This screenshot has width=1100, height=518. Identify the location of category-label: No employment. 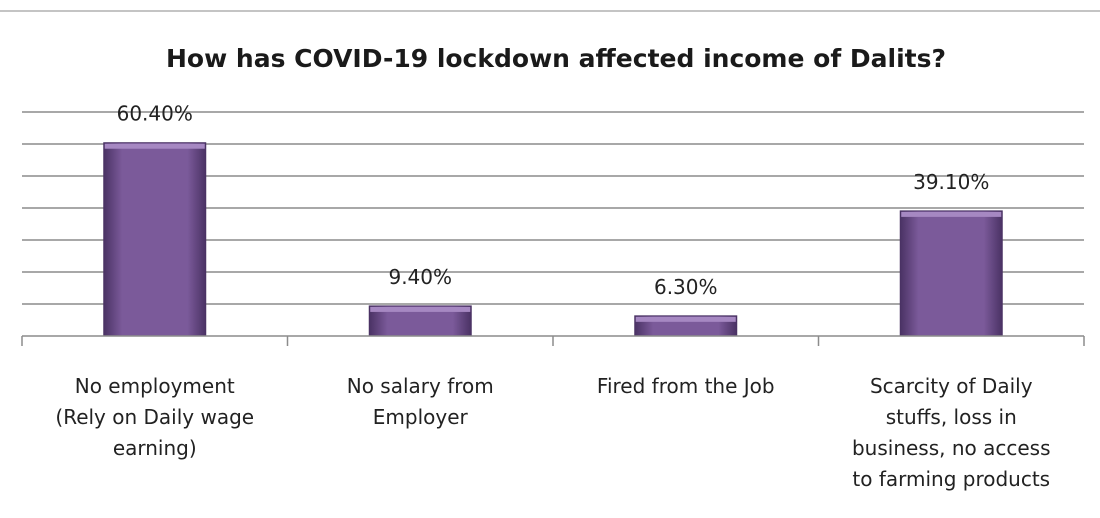
(155, 386).